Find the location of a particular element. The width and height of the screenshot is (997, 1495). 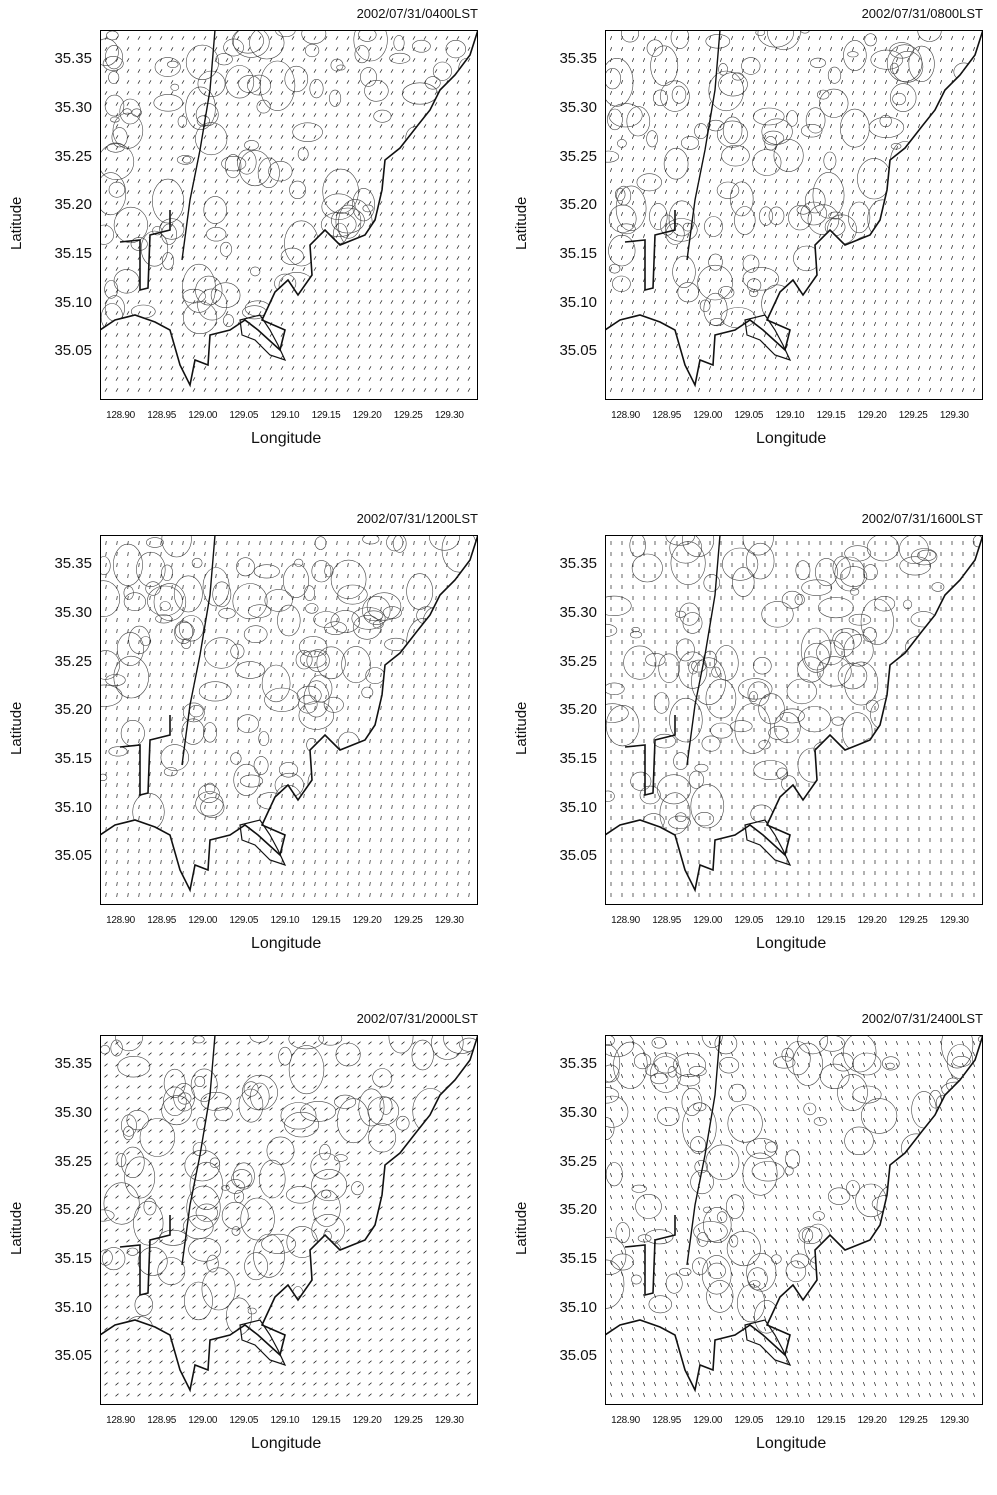

panel-title: 2002/07/31/0400LST is located at coordinates (417, 13).